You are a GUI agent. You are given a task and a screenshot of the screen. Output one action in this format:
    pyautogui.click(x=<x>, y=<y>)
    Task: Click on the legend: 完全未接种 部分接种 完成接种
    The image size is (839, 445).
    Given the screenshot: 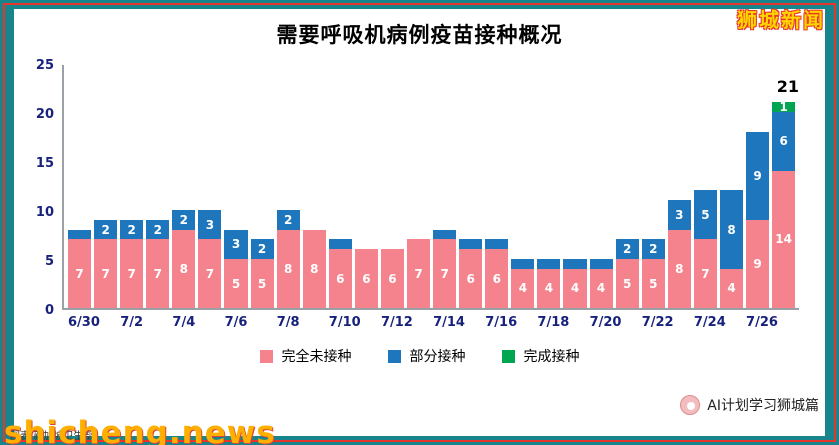 What is the action you would take?
    pyautogui.click(x=419, y=356)
    